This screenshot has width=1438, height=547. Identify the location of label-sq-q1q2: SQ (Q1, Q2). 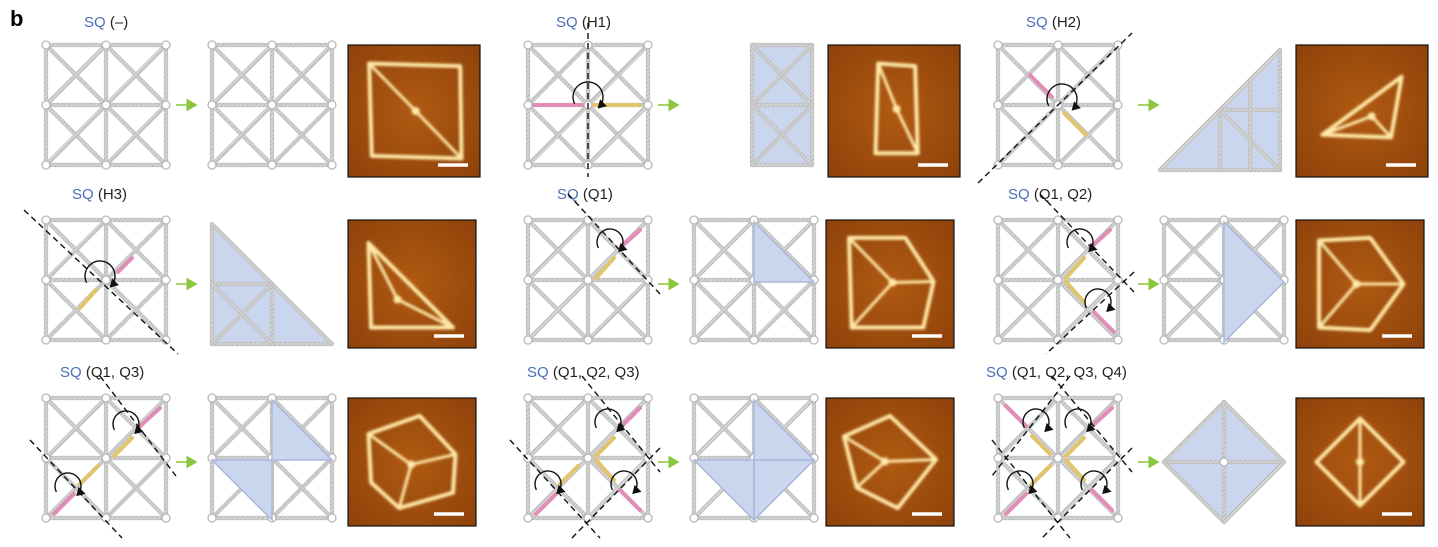
(1050, 194).